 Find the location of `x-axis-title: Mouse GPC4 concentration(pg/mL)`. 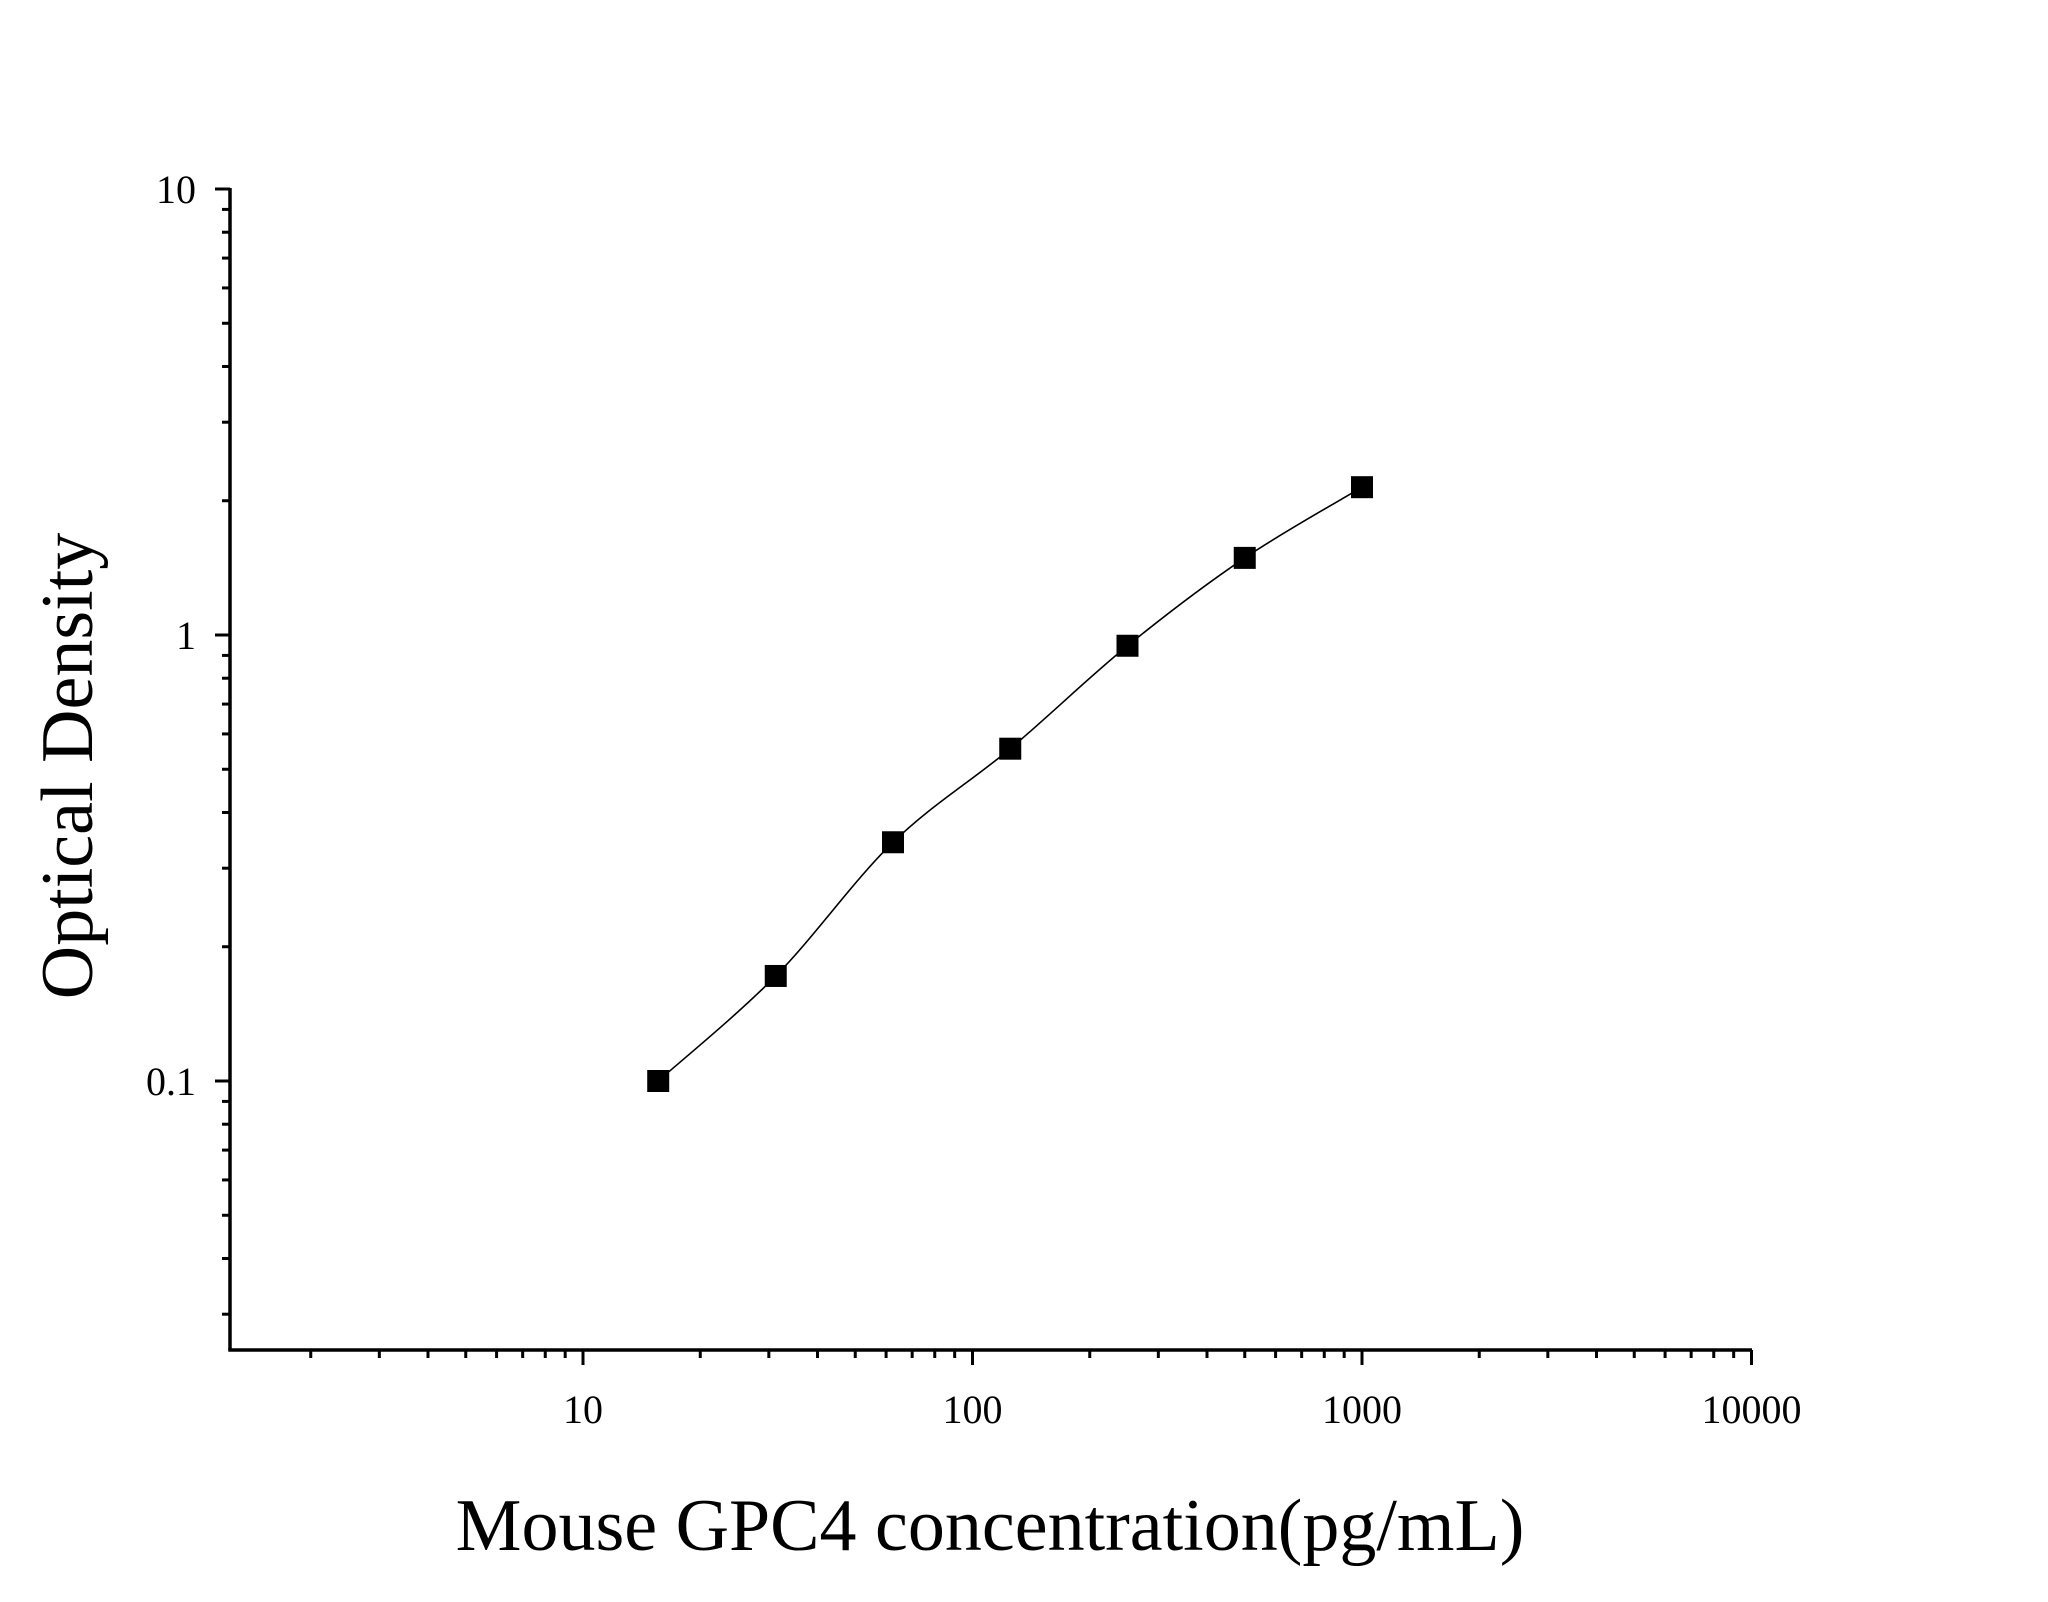

x-axis-title: Mouse GPC4 concentration(pg/mL) is located at coordinates (990, 1526).